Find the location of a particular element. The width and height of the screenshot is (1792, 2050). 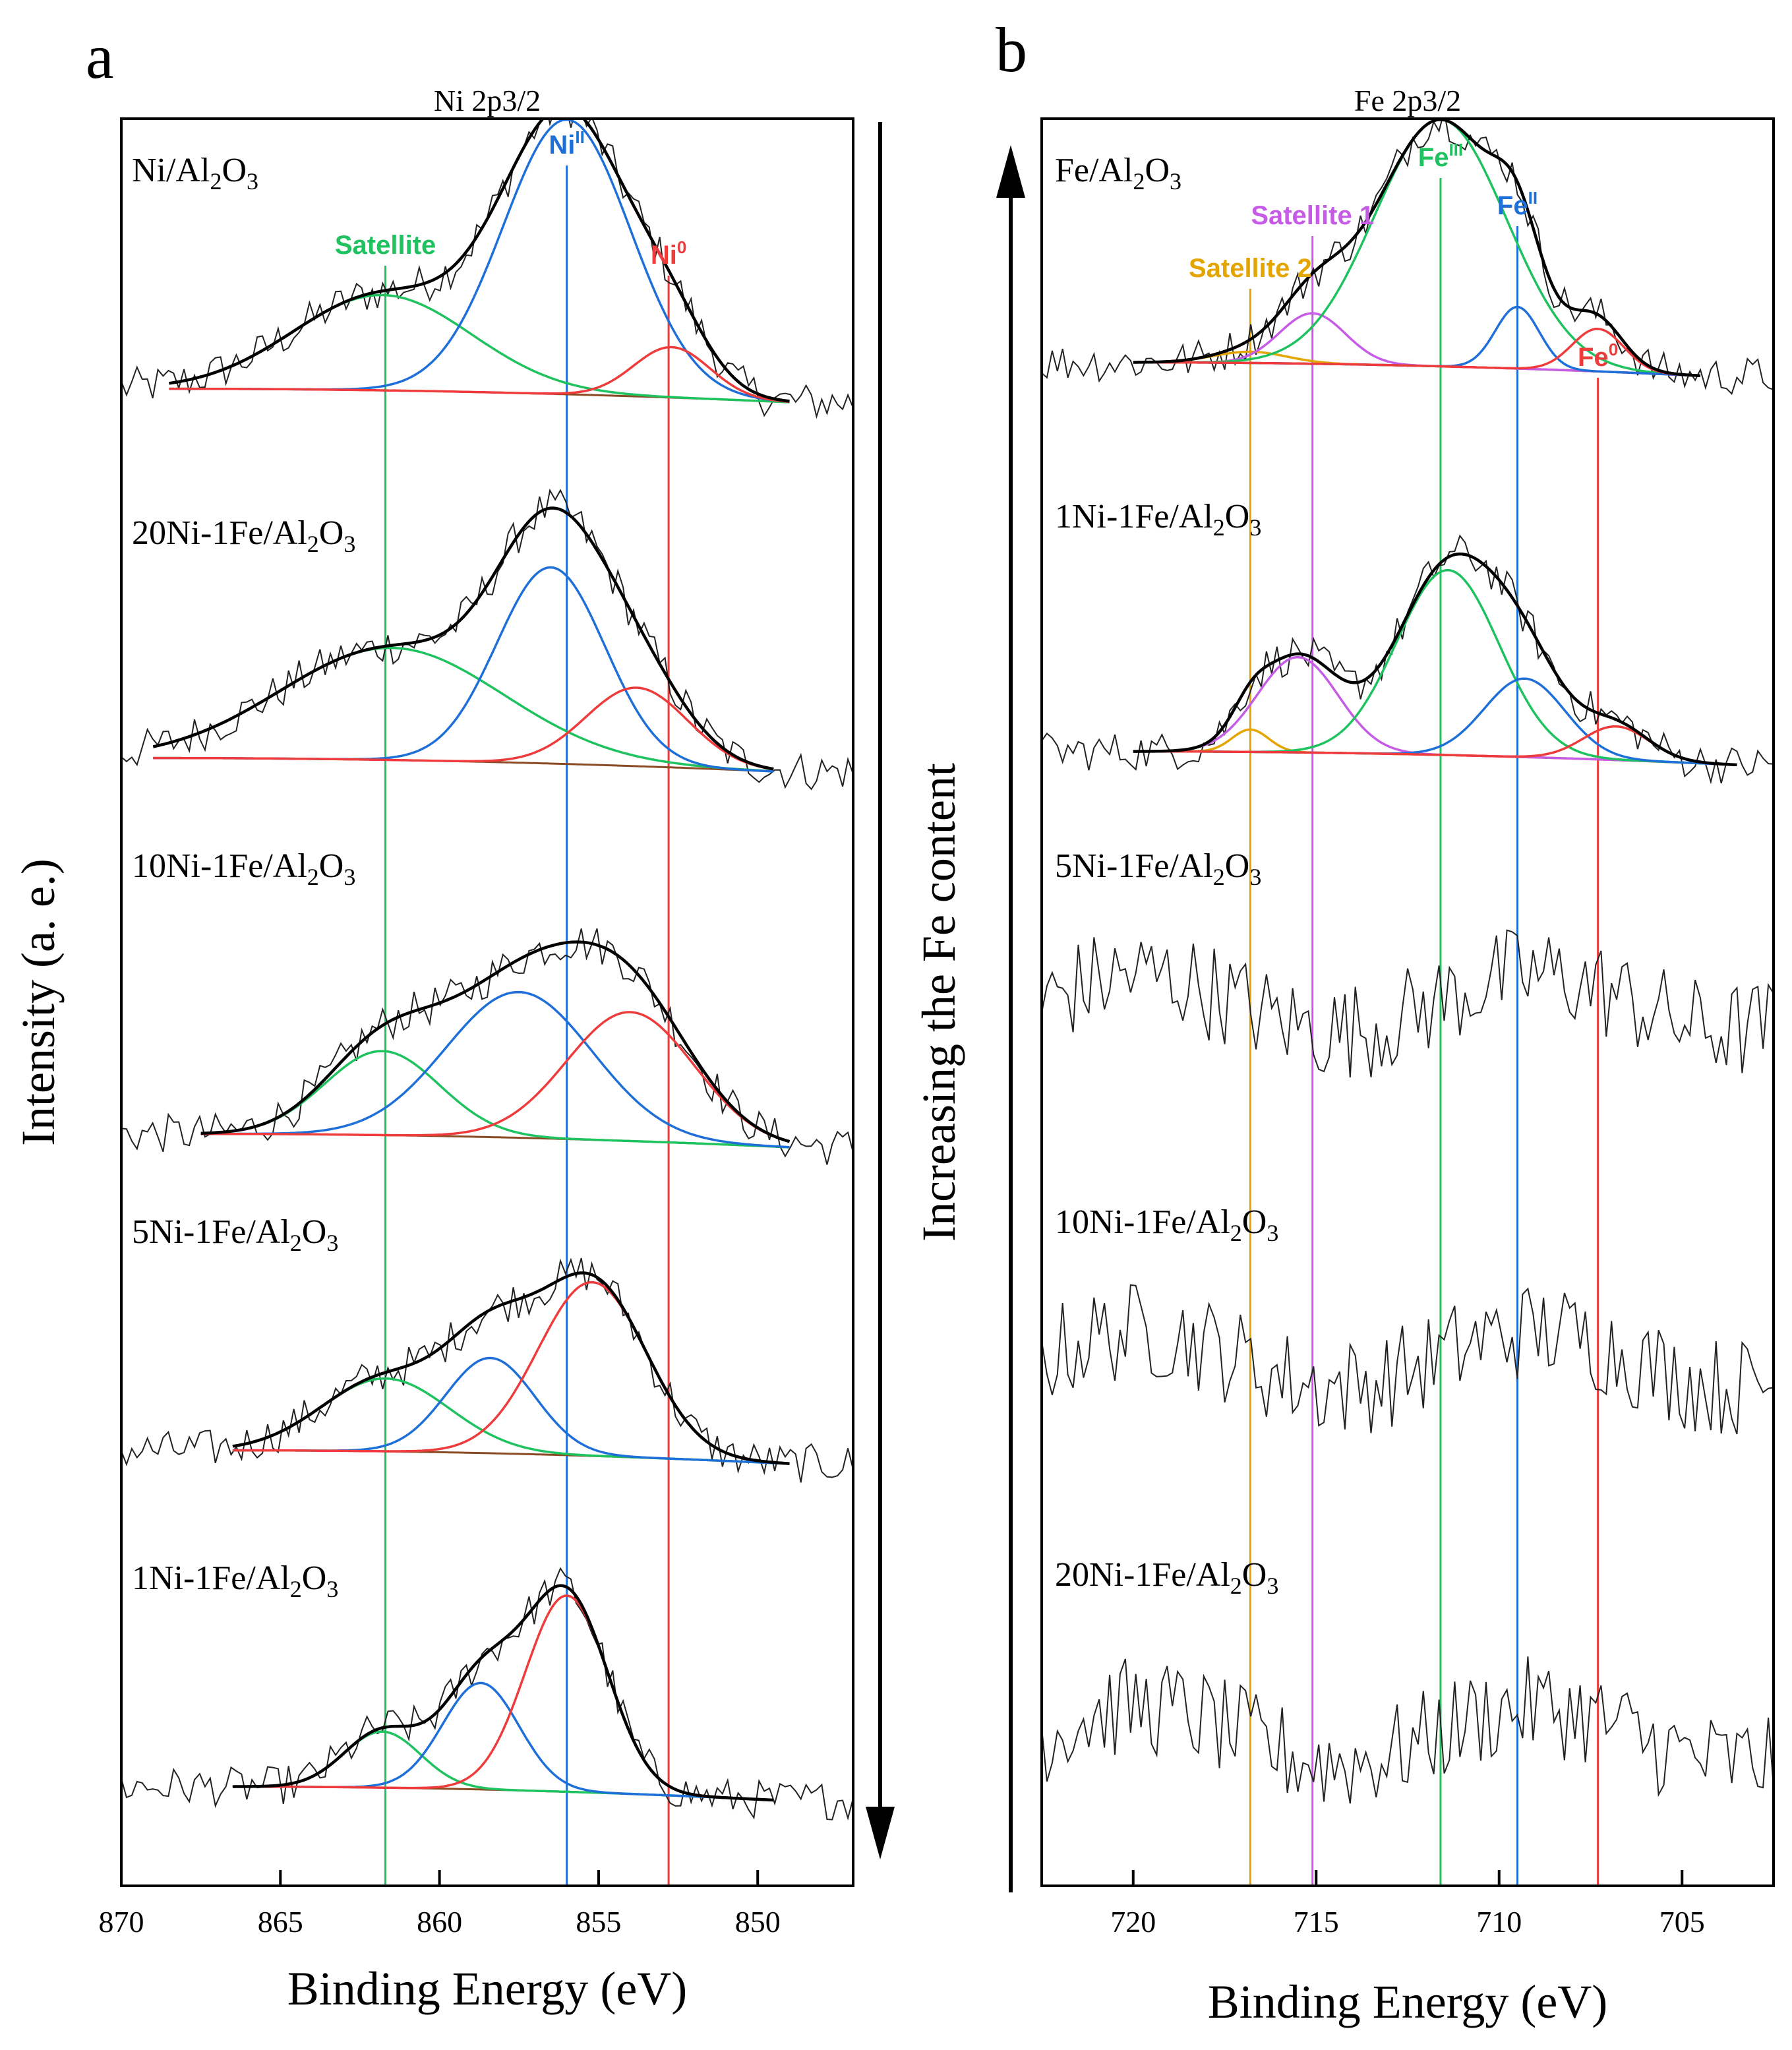

x-axis-title-a: Binding Energy (eV) is located at coordinates (487, 1988).